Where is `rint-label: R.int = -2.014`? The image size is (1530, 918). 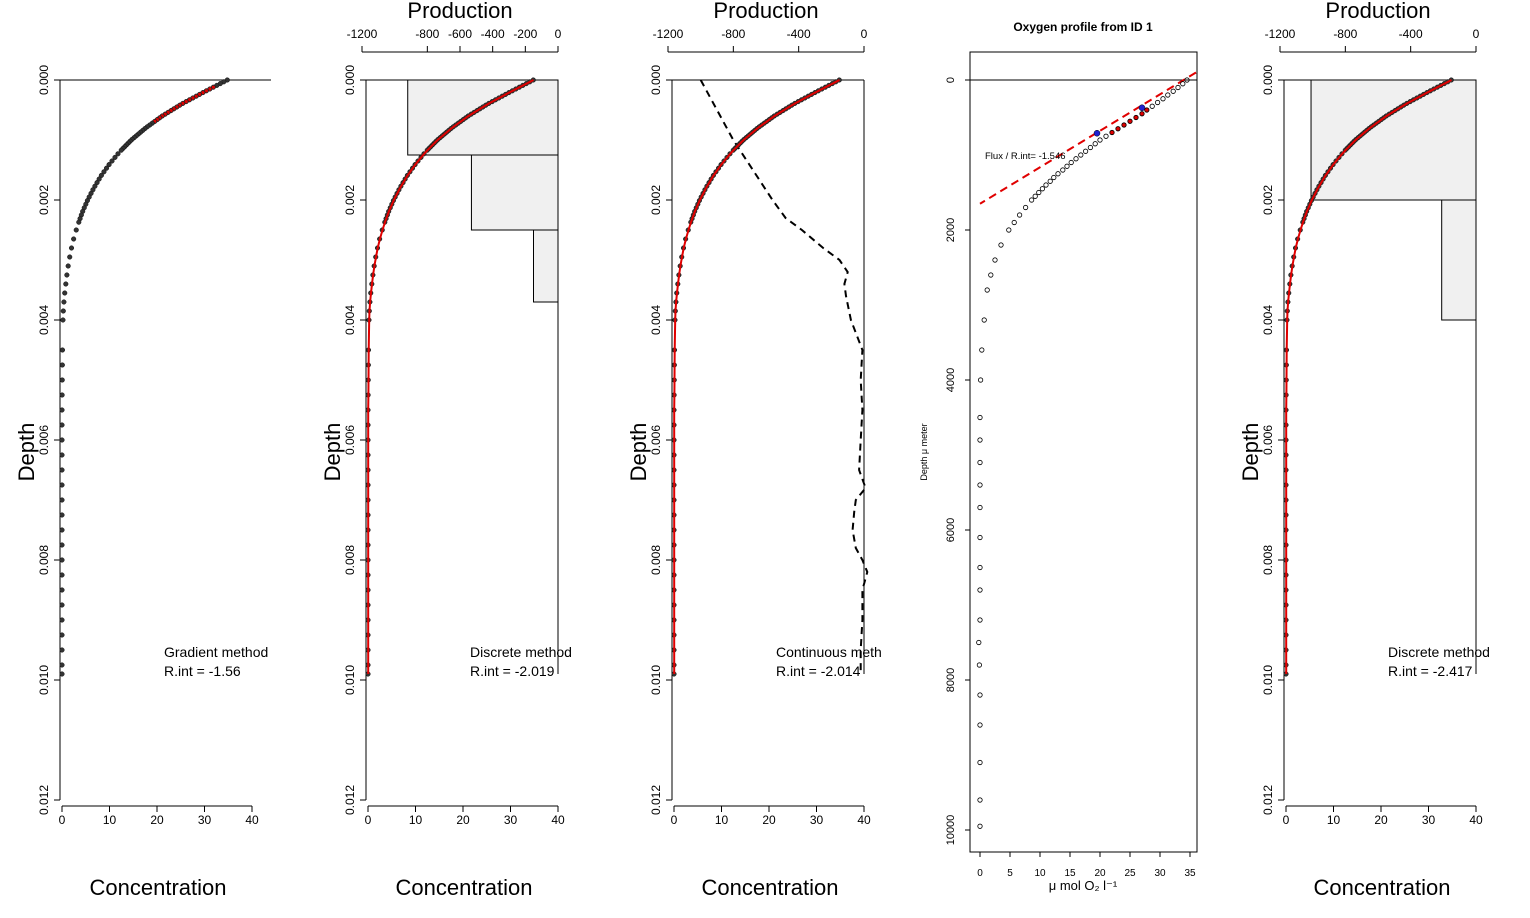
rint-label: R.int = -2.014 is located at coordinates (818, 671).